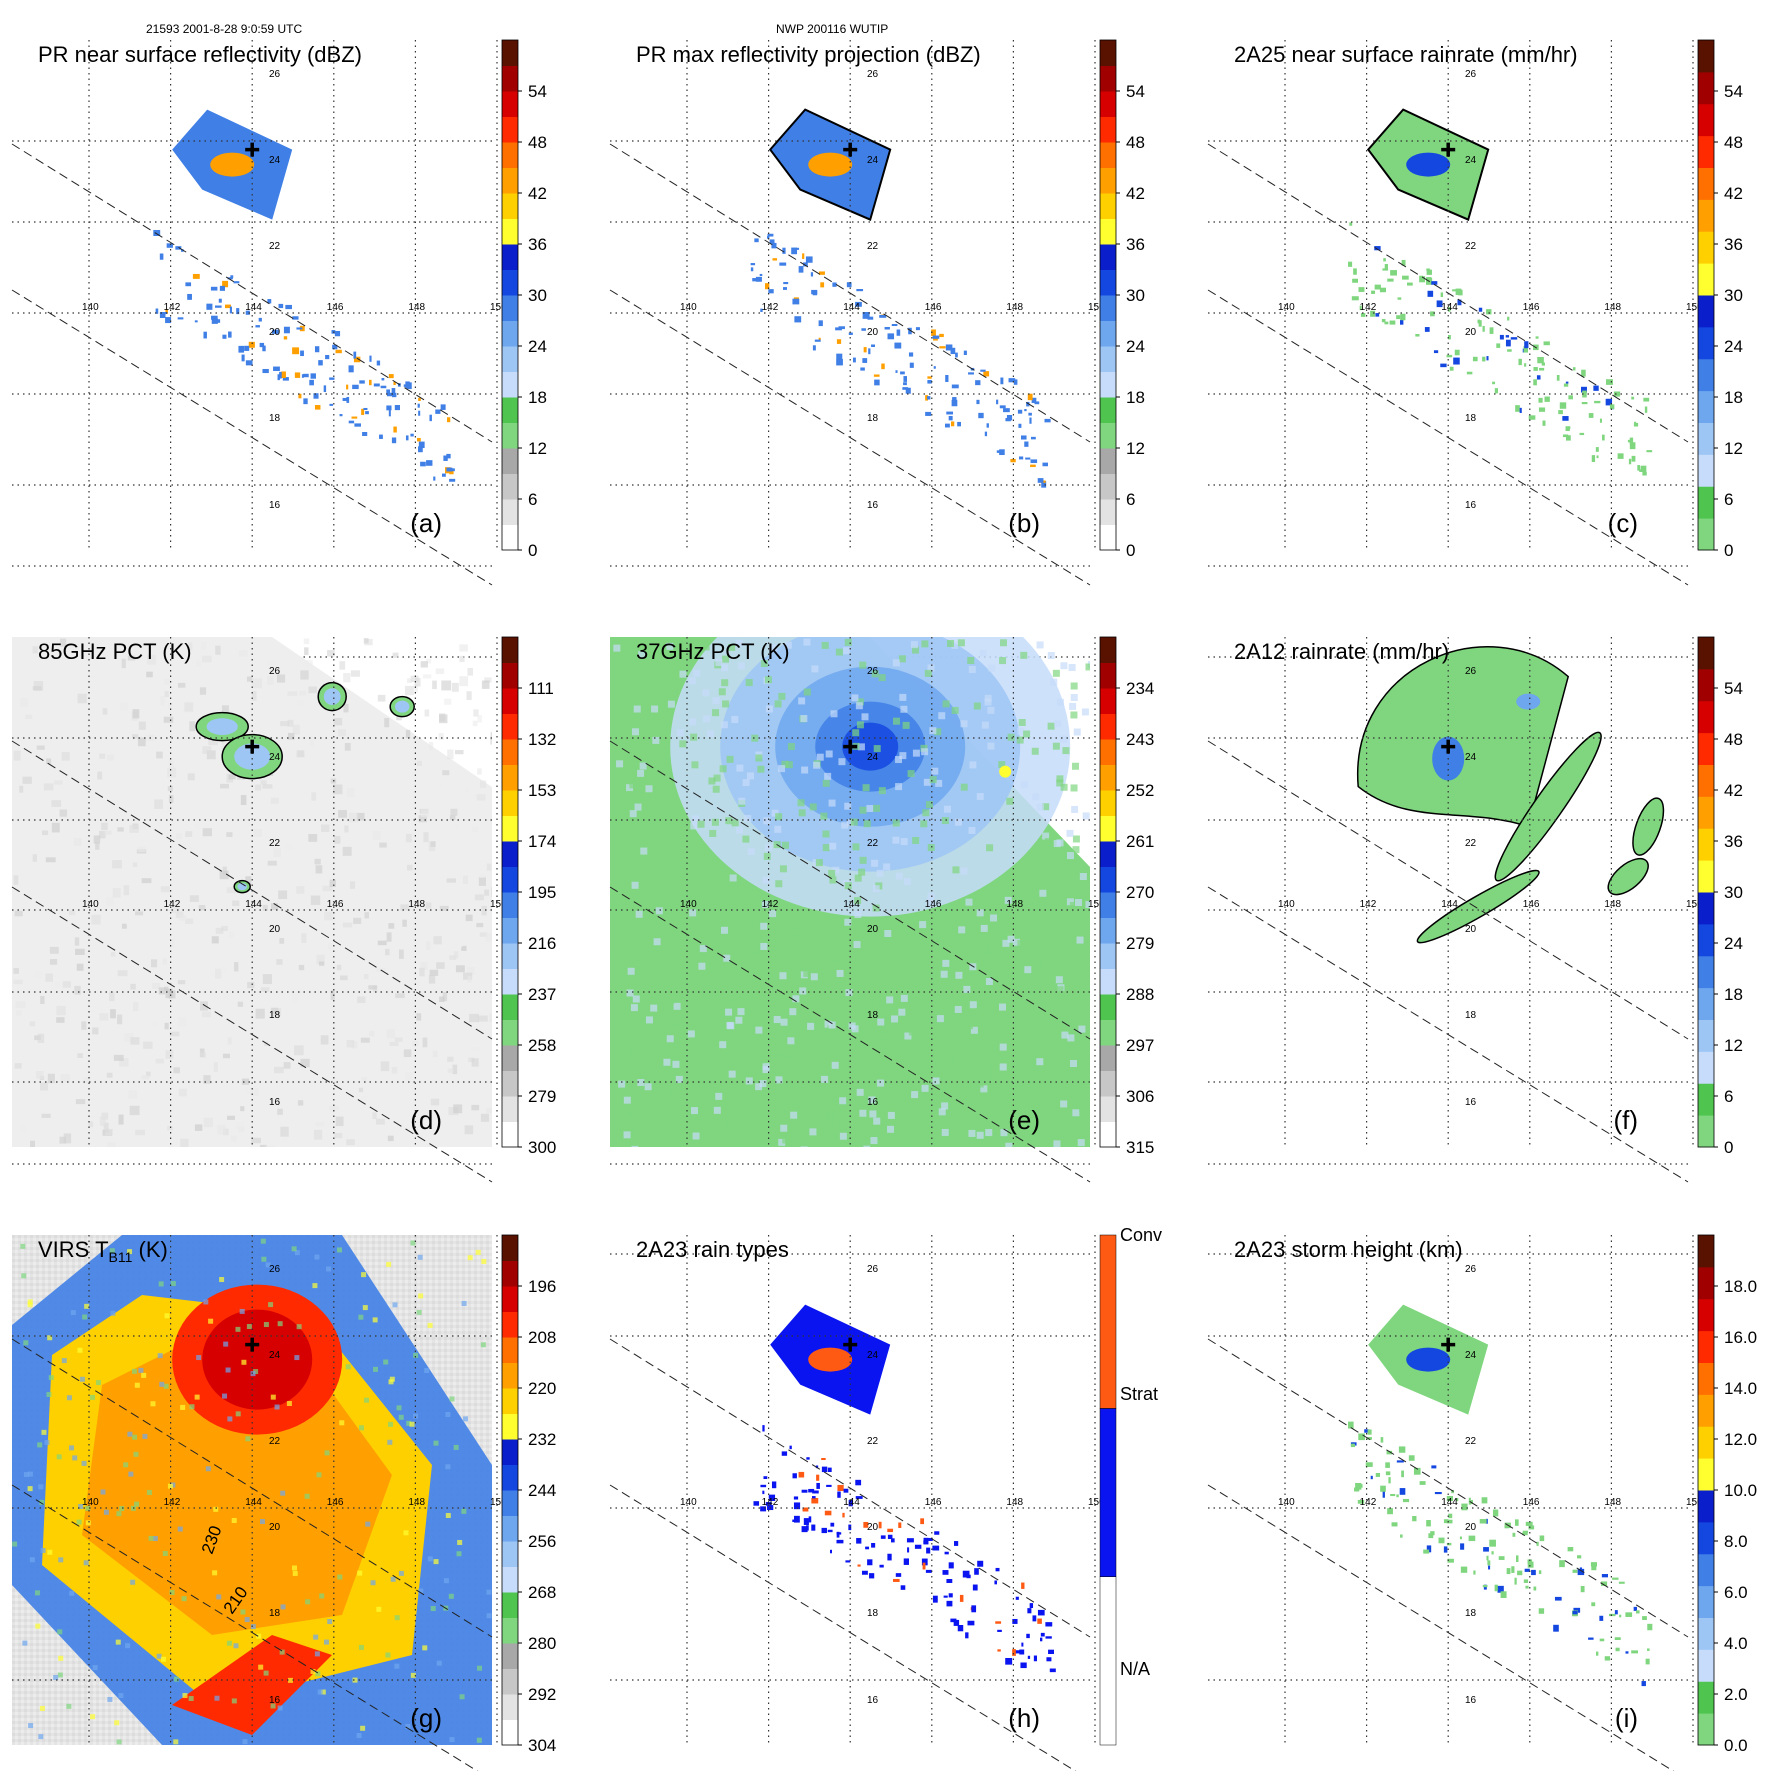 The width and height of the screenshot is (1771, 1771). What do you see at coordinates (1448, 1488) in the screenshot?
I see `swath-edge-north` at bounding box center [1448, 1488].